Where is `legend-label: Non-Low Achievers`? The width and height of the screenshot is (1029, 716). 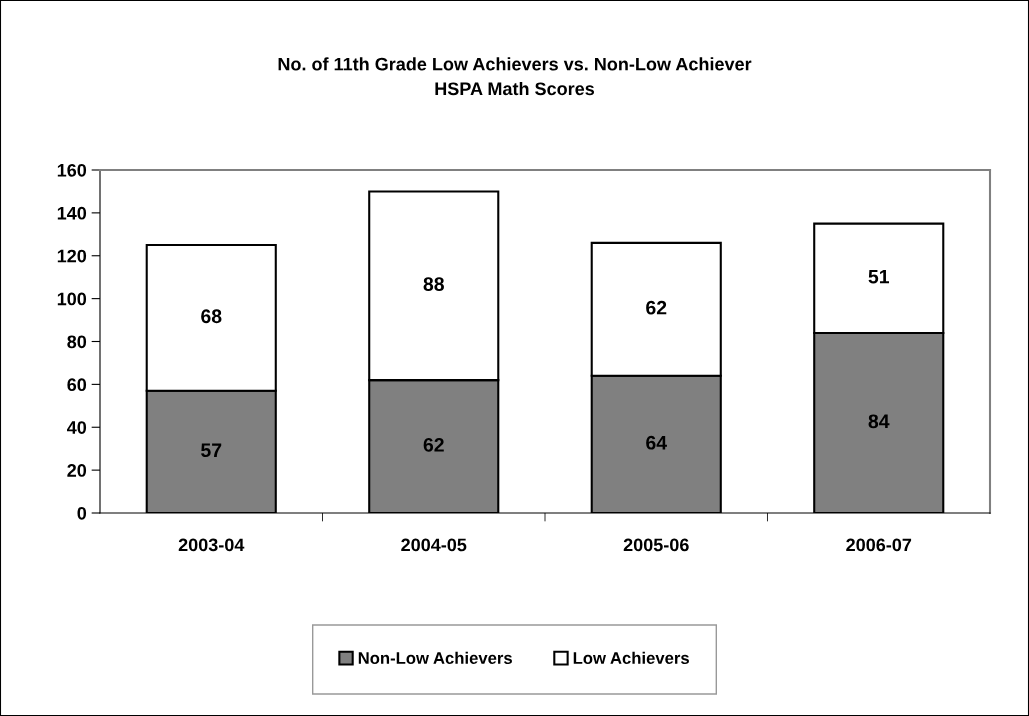 legend-label: Non-Low Achievers is located at coordinates (435, 657).